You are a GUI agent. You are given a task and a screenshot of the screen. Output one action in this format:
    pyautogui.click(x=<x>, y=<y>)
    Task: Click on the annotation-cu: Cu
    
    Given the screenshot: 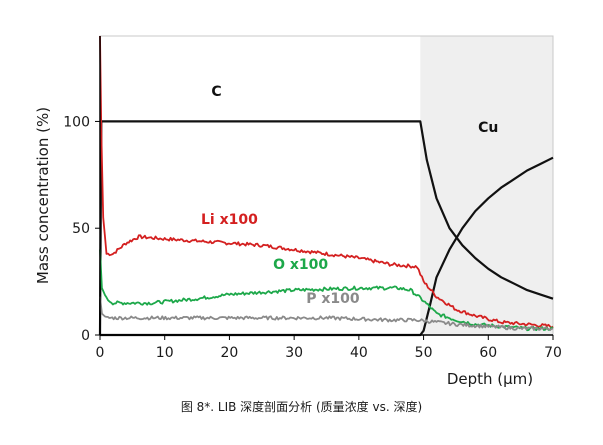 What is the action you would take?
    pyautogui.click(x=488, y=128)
    